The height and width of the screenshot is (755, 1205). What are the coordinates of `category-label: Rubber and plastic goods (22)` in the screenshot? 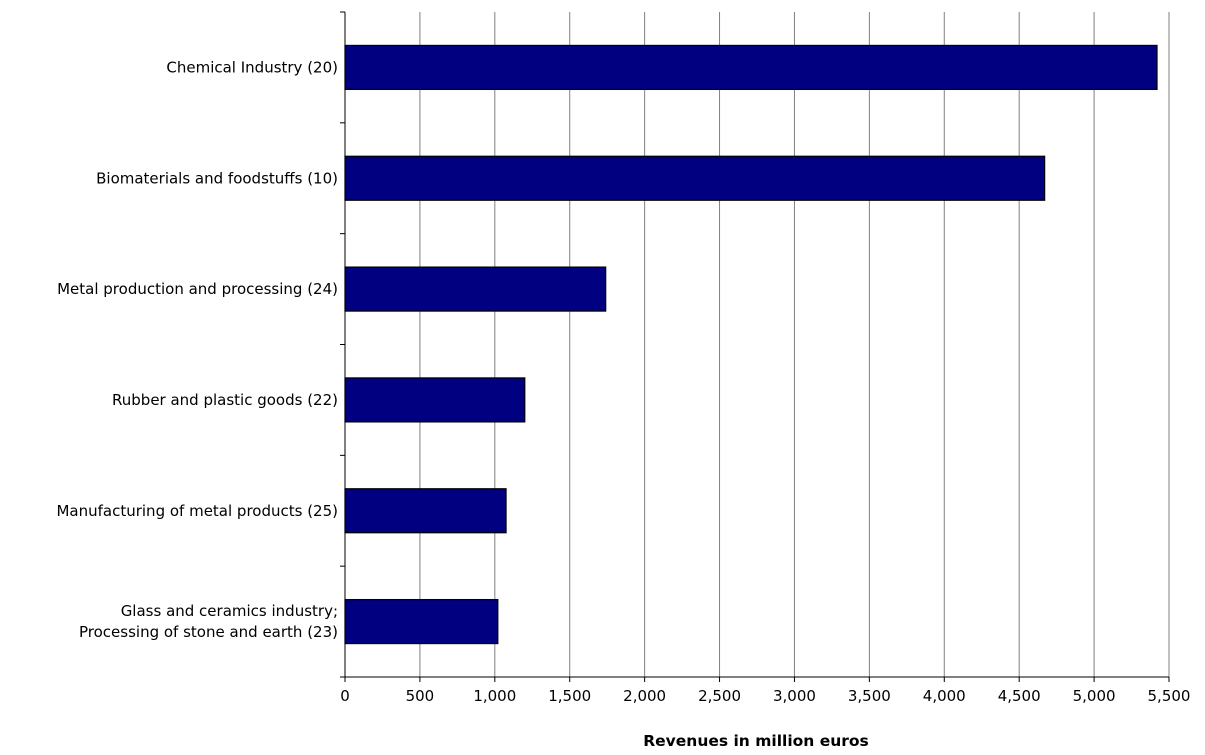 It's located at (225, 400).